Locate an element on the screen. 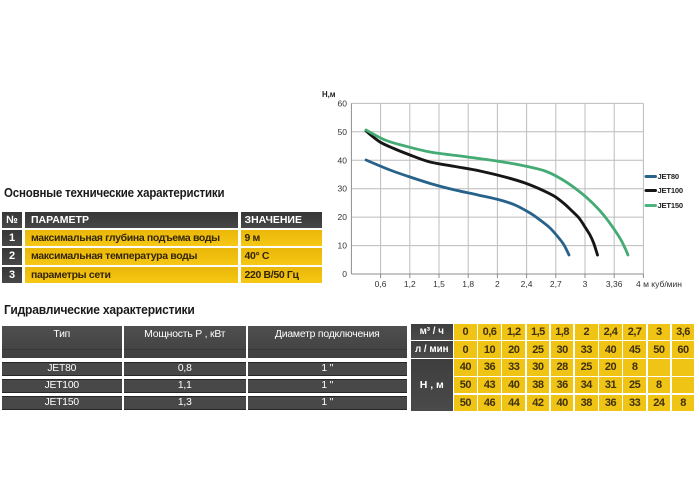  svg-text: 3 is located at coordinates (585, 284).